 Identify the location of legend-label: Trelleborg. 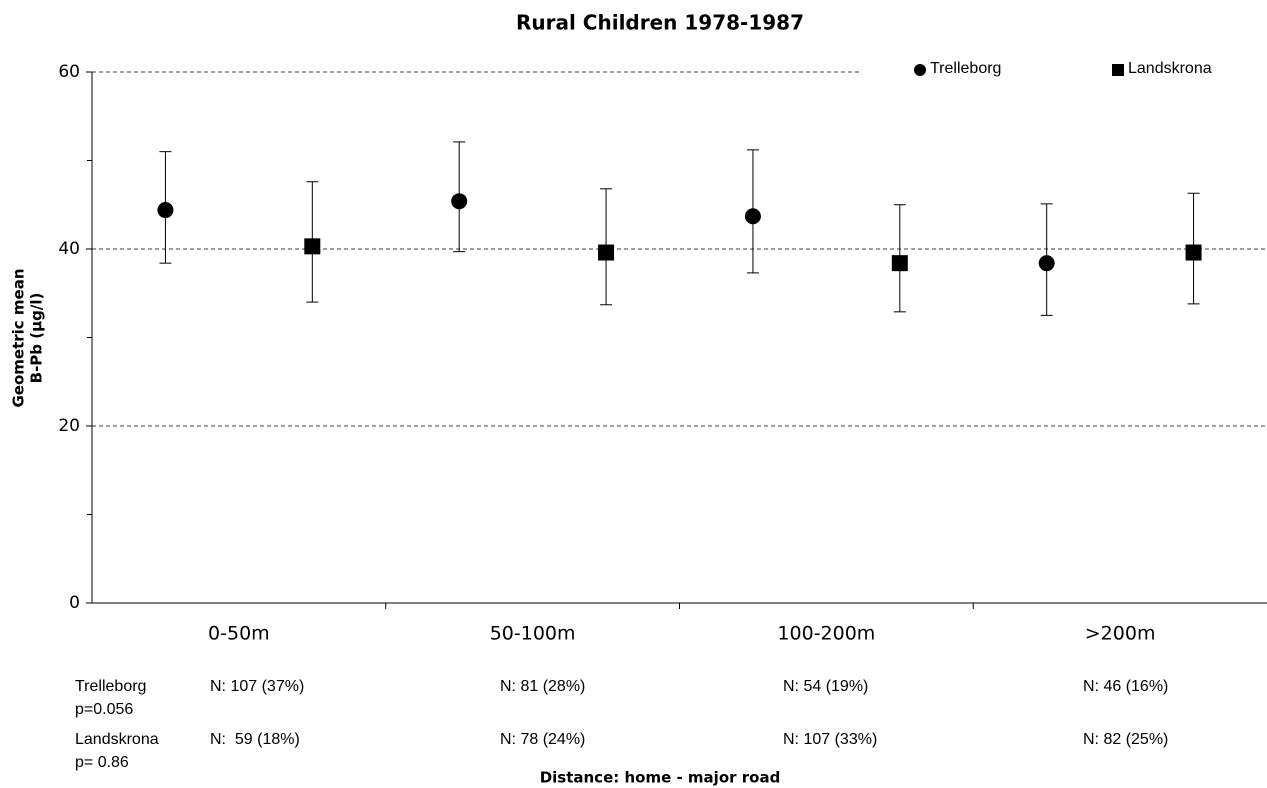
(965, 68).